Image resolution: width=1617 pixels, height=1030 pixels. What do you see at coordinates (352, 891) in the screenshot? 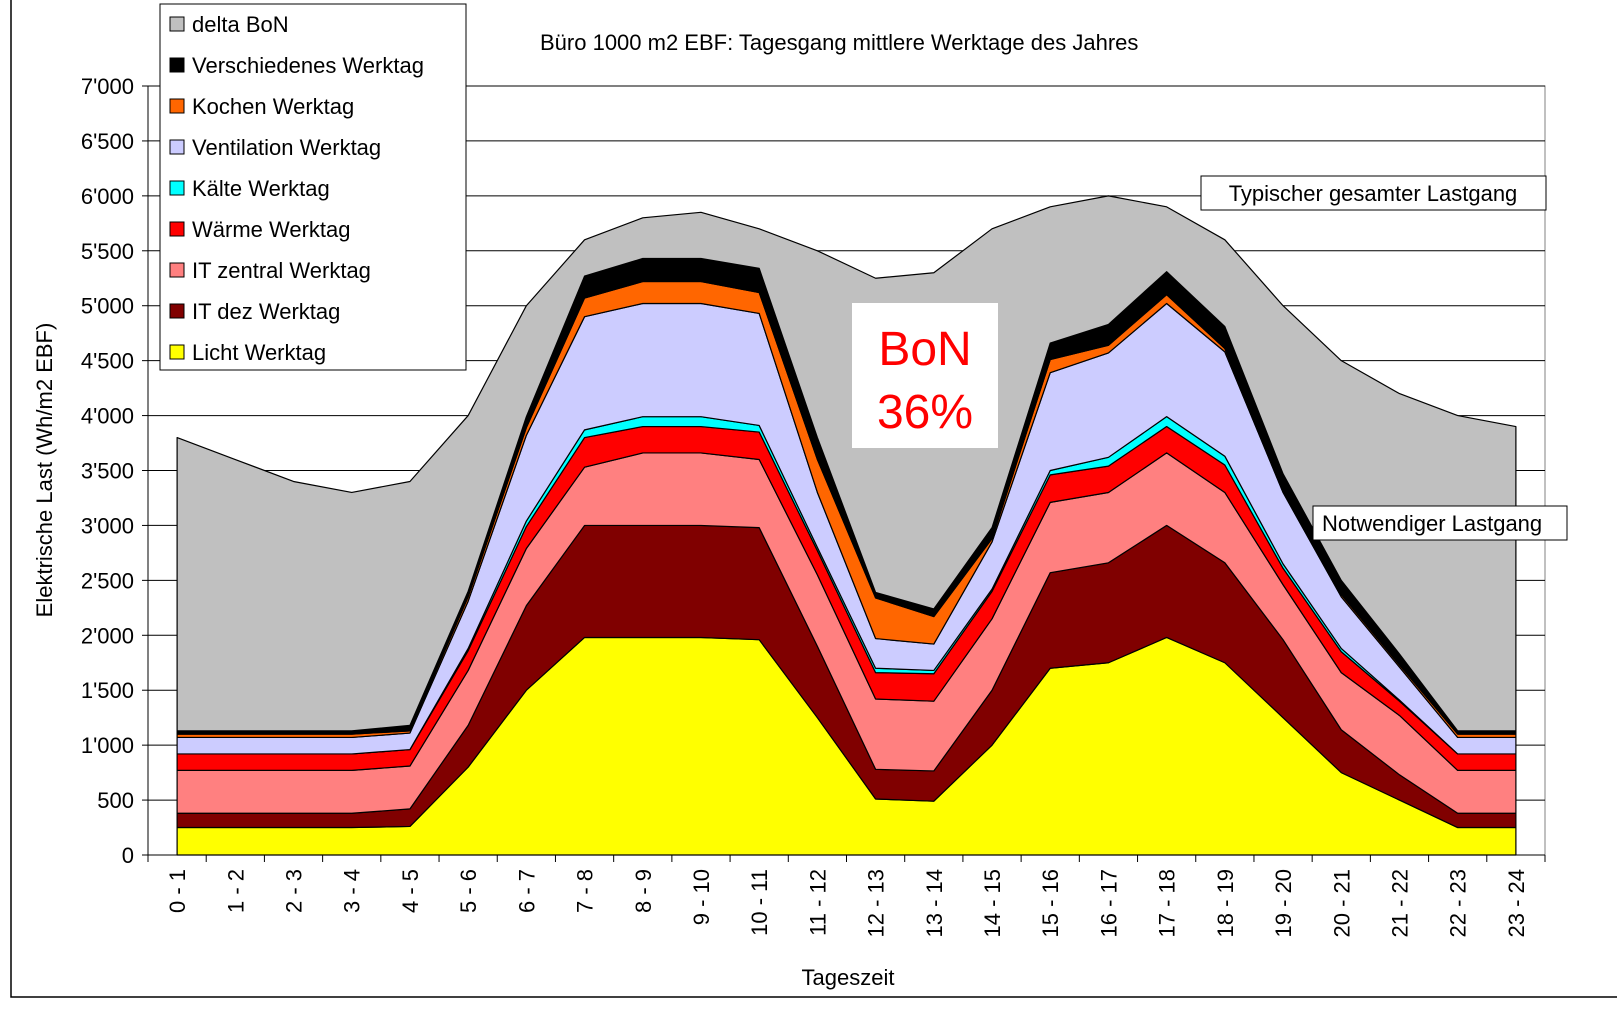
I see `x-tick-label: 3 - 4` at bounding box center [352, 891].